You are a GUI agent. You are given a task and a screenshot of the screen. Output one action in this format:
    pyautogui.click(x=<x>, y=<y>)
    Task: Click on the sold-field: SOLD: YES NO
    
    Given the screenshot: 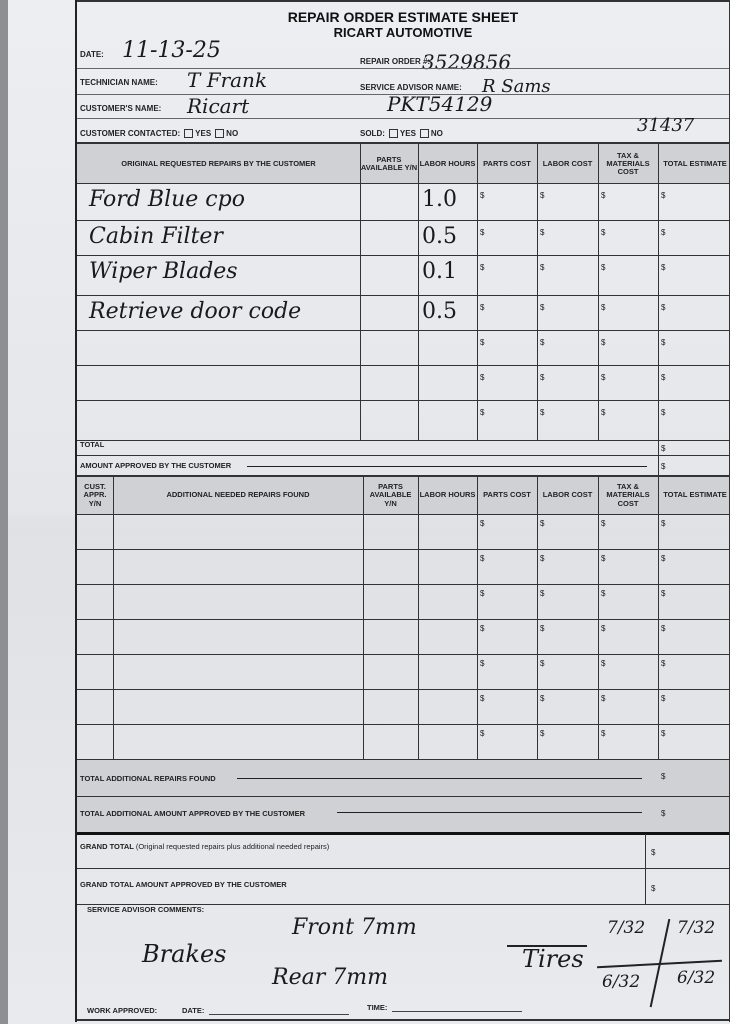 What is the action you would take?
    pyautogui.click(x=401, y=134)
    